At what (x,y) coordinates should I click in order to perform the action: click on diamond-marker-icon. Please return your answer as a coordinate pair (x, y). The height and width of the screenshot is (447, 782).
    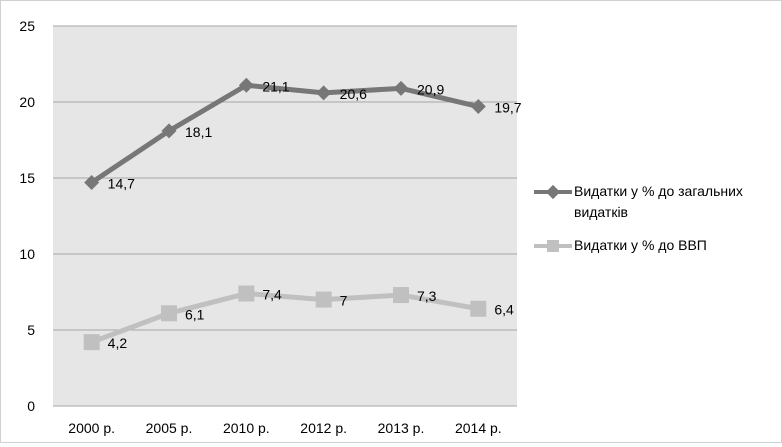
    Looking at the image, I should click on (553, 192).